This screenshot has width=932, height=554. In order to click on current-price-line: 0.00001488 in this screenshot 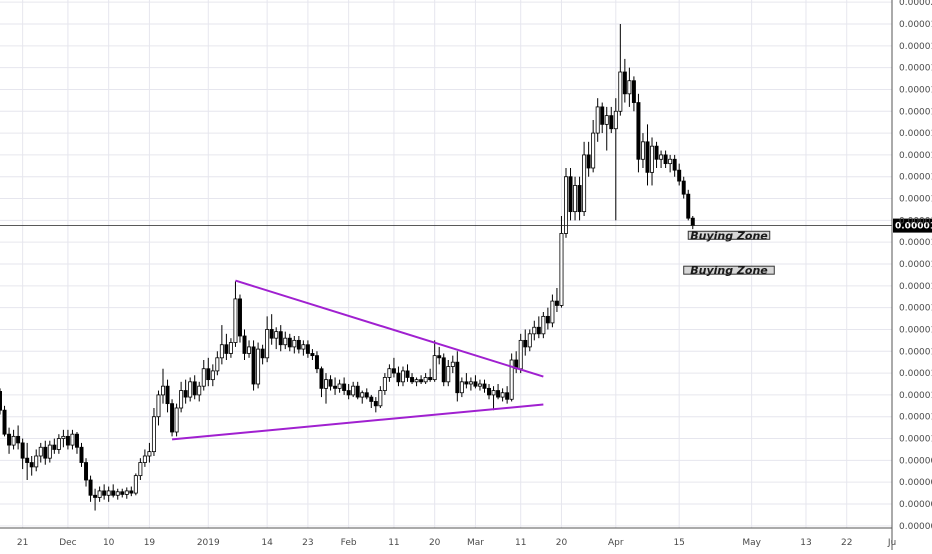, I will do `click(466, 225)`.